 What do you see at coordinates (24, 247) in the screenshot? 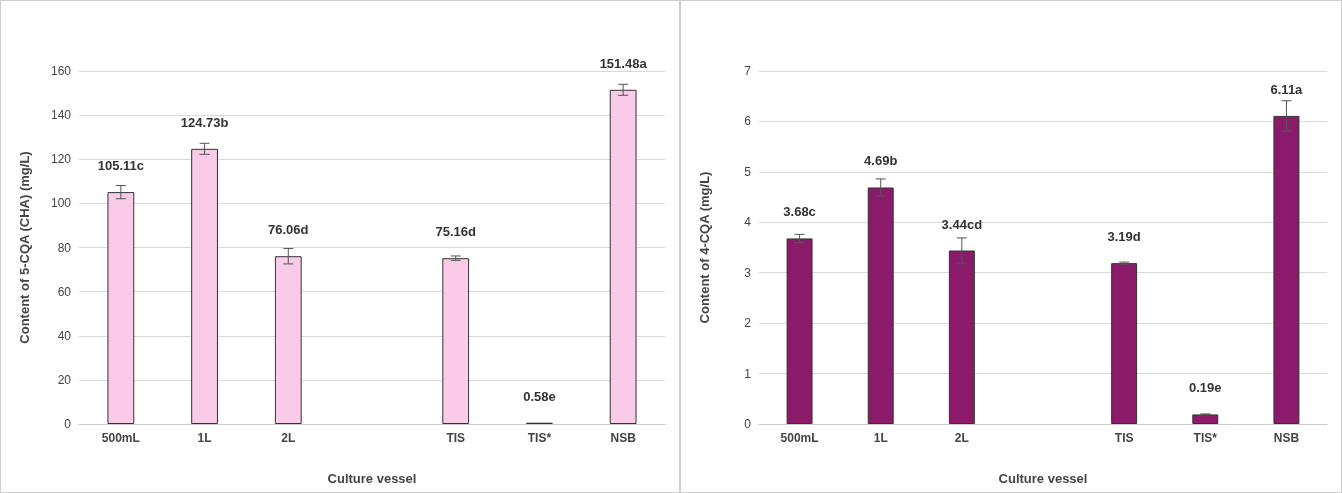
I see `y-axis-title: Content of 5-CQA (CHA) (mg/L)` at bounding box center [24, 247].